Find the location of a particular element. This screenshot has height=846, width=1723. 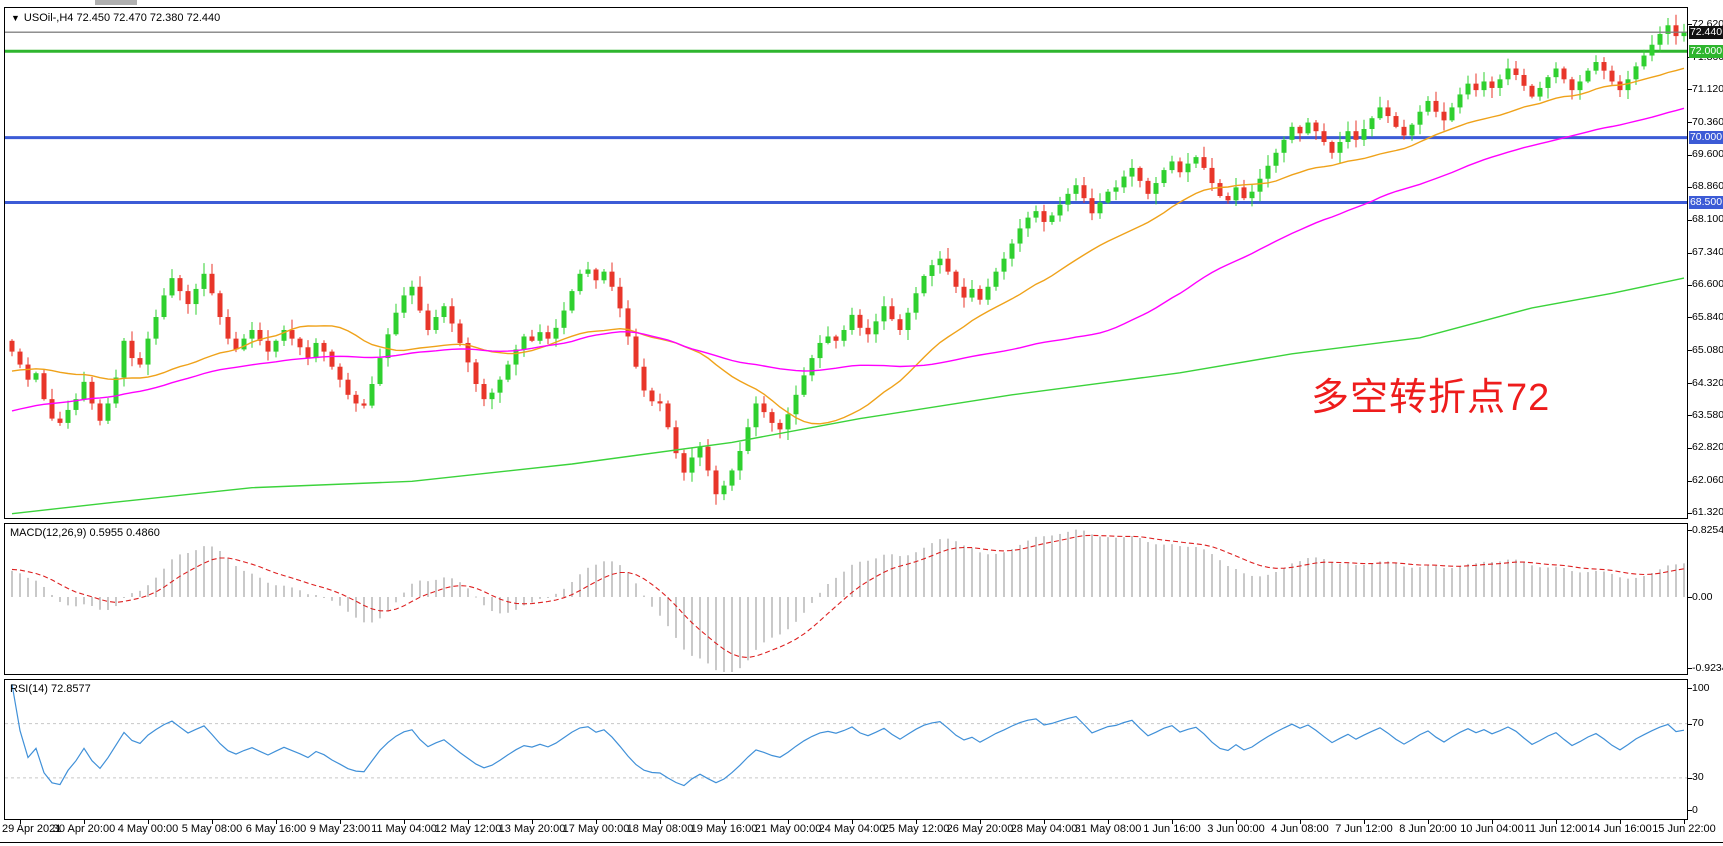

macd-axis-label: 0.00 is located at coordinates (1702, 596).